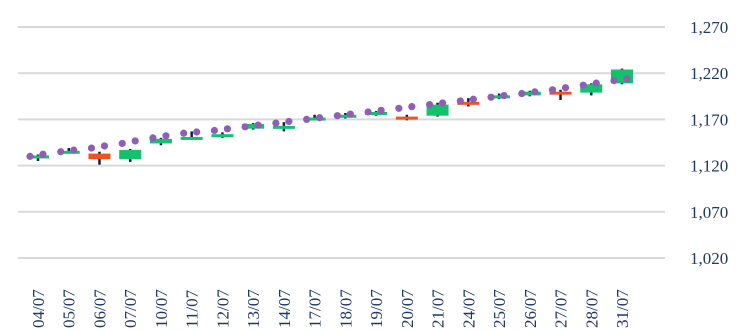 This screenshot has width=747, height=330. I want to click on x-tick-label: 06/07, so click(99, 308).